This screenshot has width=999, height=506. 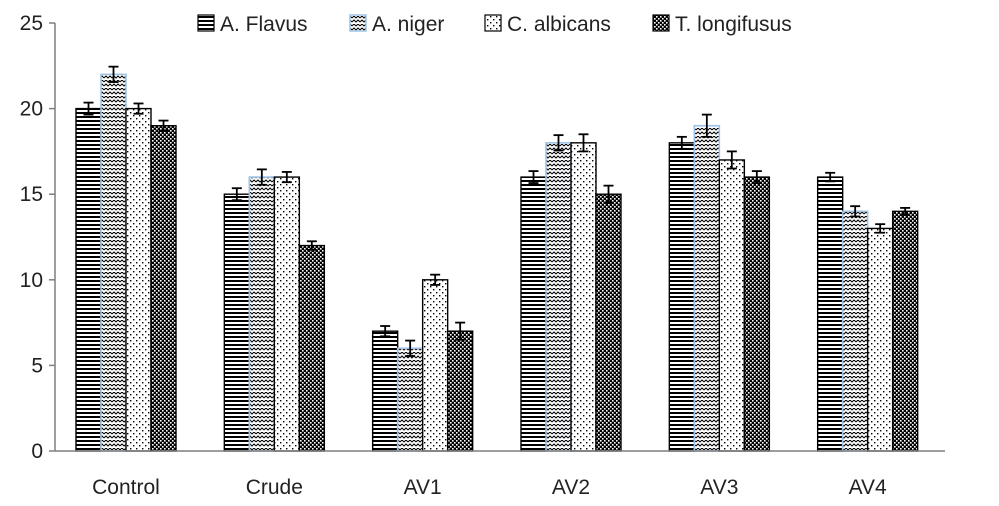 I want to click on x-tick-label-av2: AV2, so click(x=571, y=487).